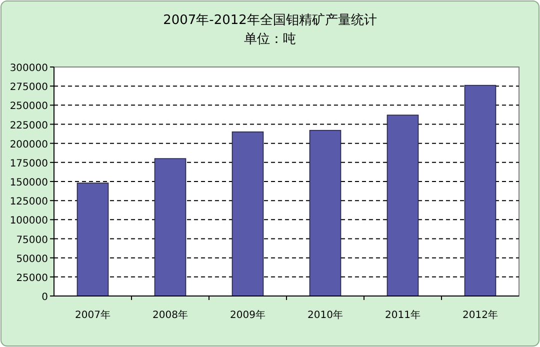  What do you see at coordinates (29, 164) in the screenshot?
I see `y-tick-label: 175000` at bounding box center [29, 164].